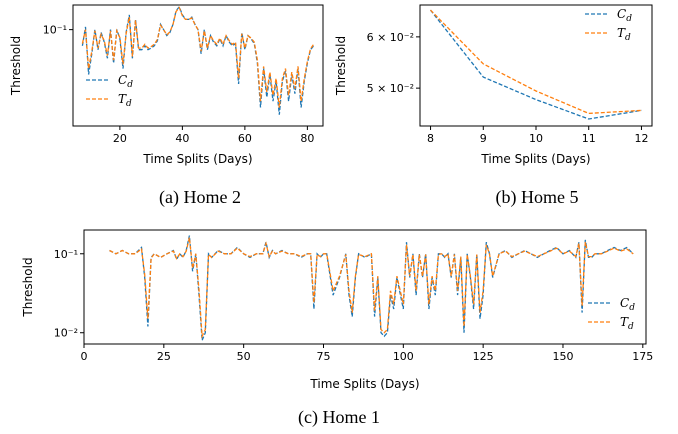 This screenshot has height=434, width=678. I want to click on y-tick-label: 6 × 10⁻², so click(390, 37).